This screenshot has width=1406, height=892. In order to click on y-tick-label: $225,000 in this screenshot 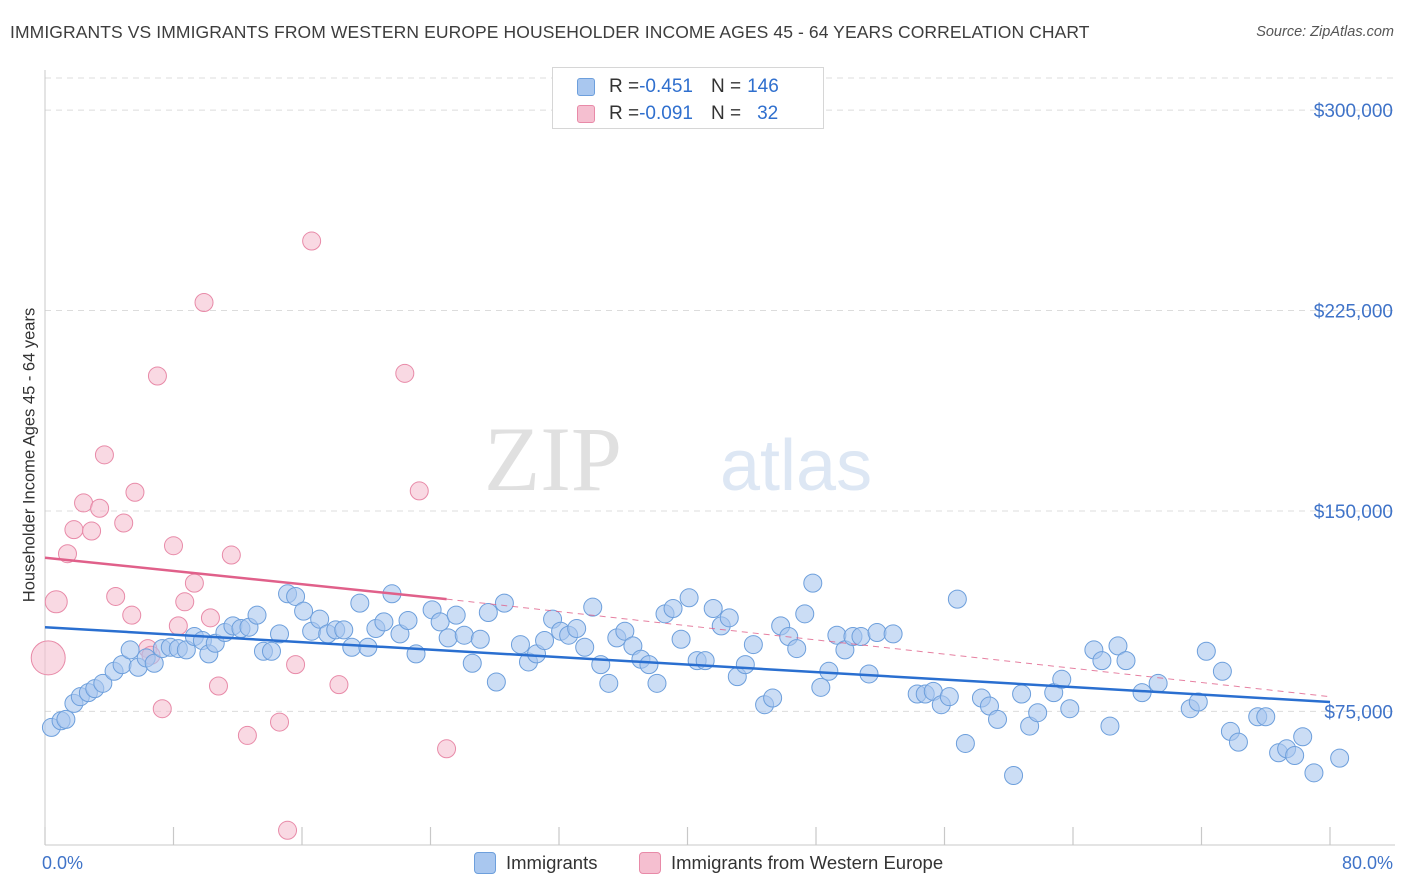, I will do `click(1353, 312)`.